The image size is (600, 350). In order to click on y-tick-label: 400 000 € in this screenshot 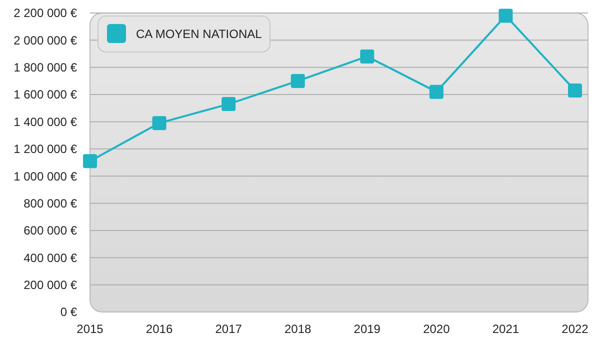, I will do `click(51, 257)`.